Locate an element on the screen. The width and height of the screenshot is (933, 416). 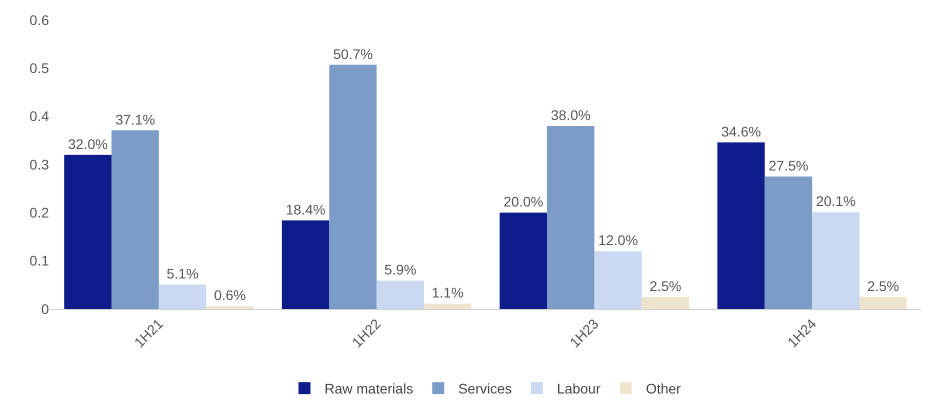
data-label: 20.0% is located at coordinates (523, 202).